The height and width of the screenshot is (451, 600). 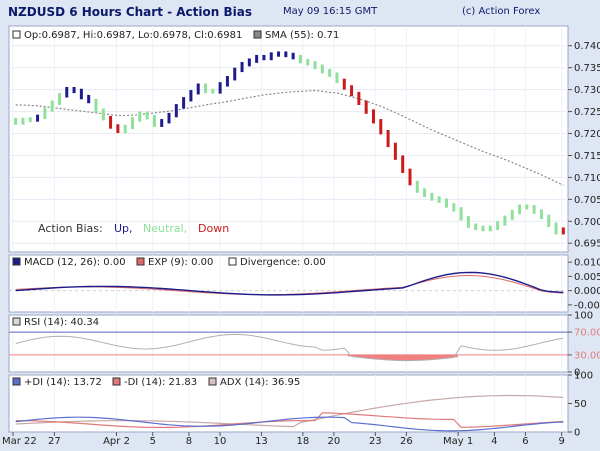 I want to click on dmi-ytick-label: 0, so click(x=577, y=433).